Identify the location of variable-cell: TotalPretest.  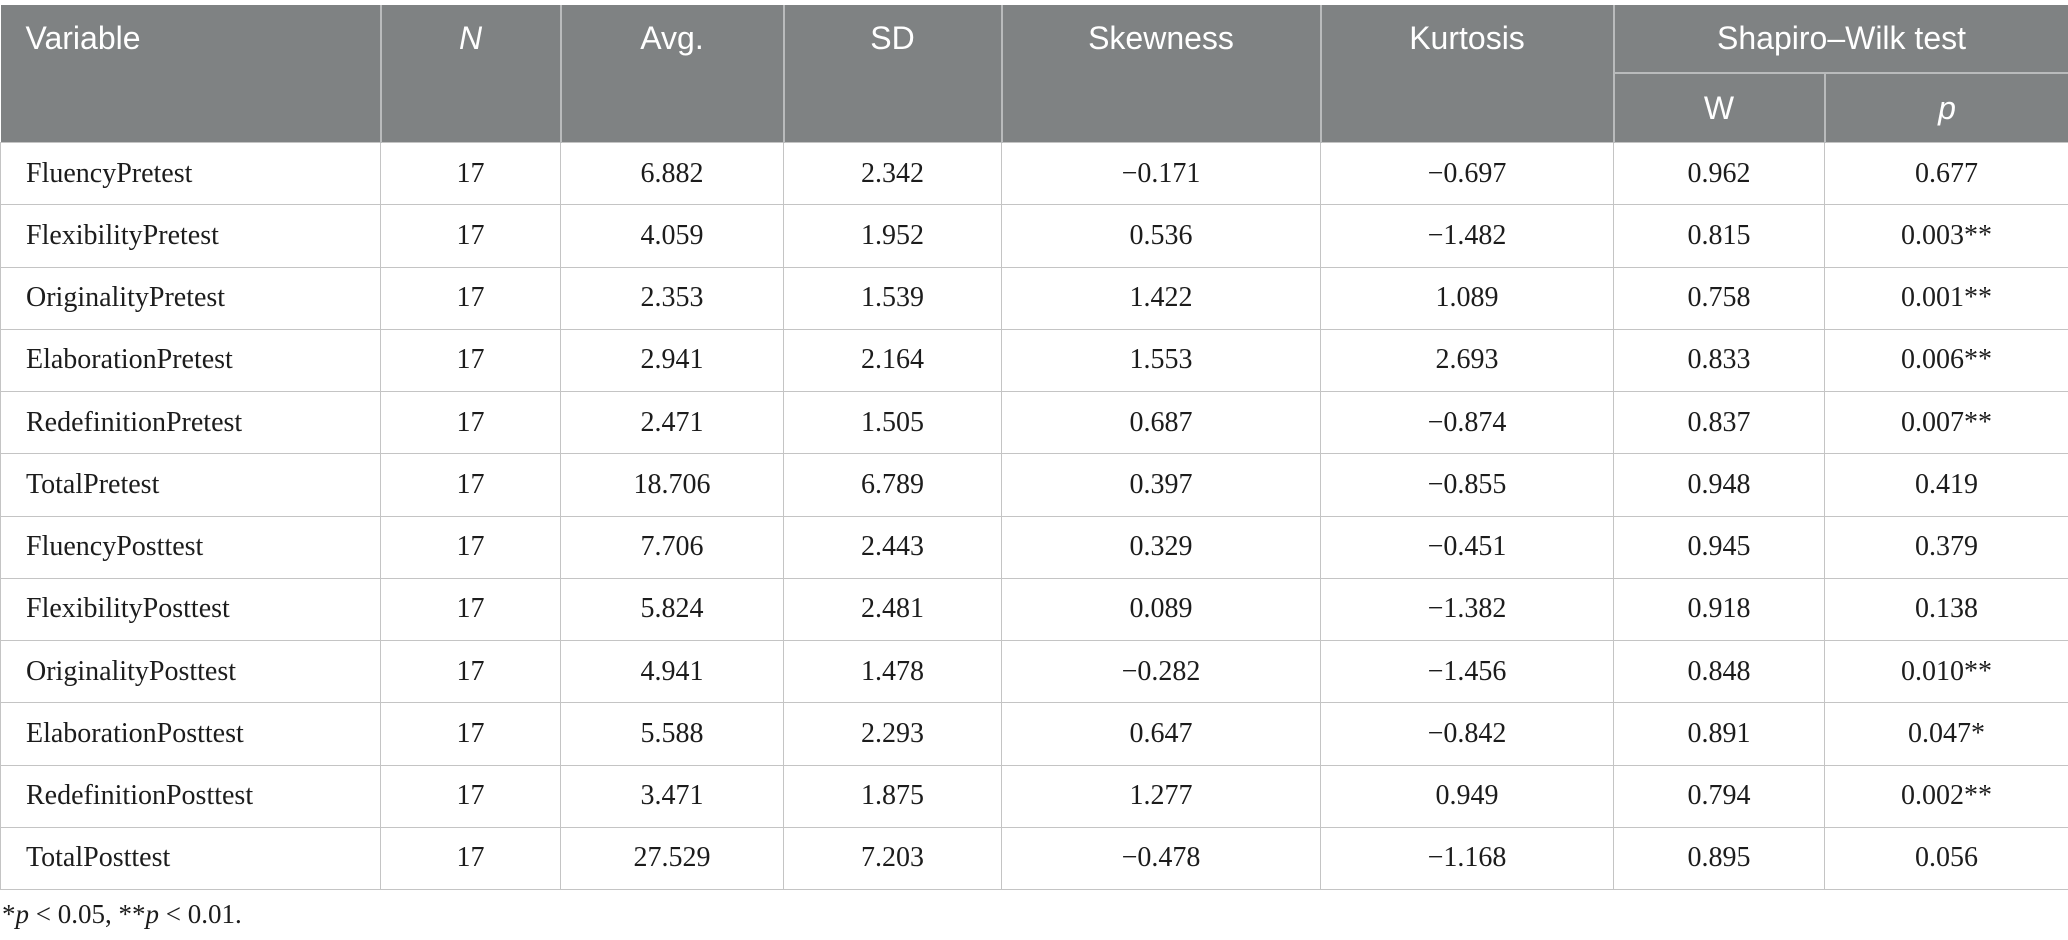
(190, 485).